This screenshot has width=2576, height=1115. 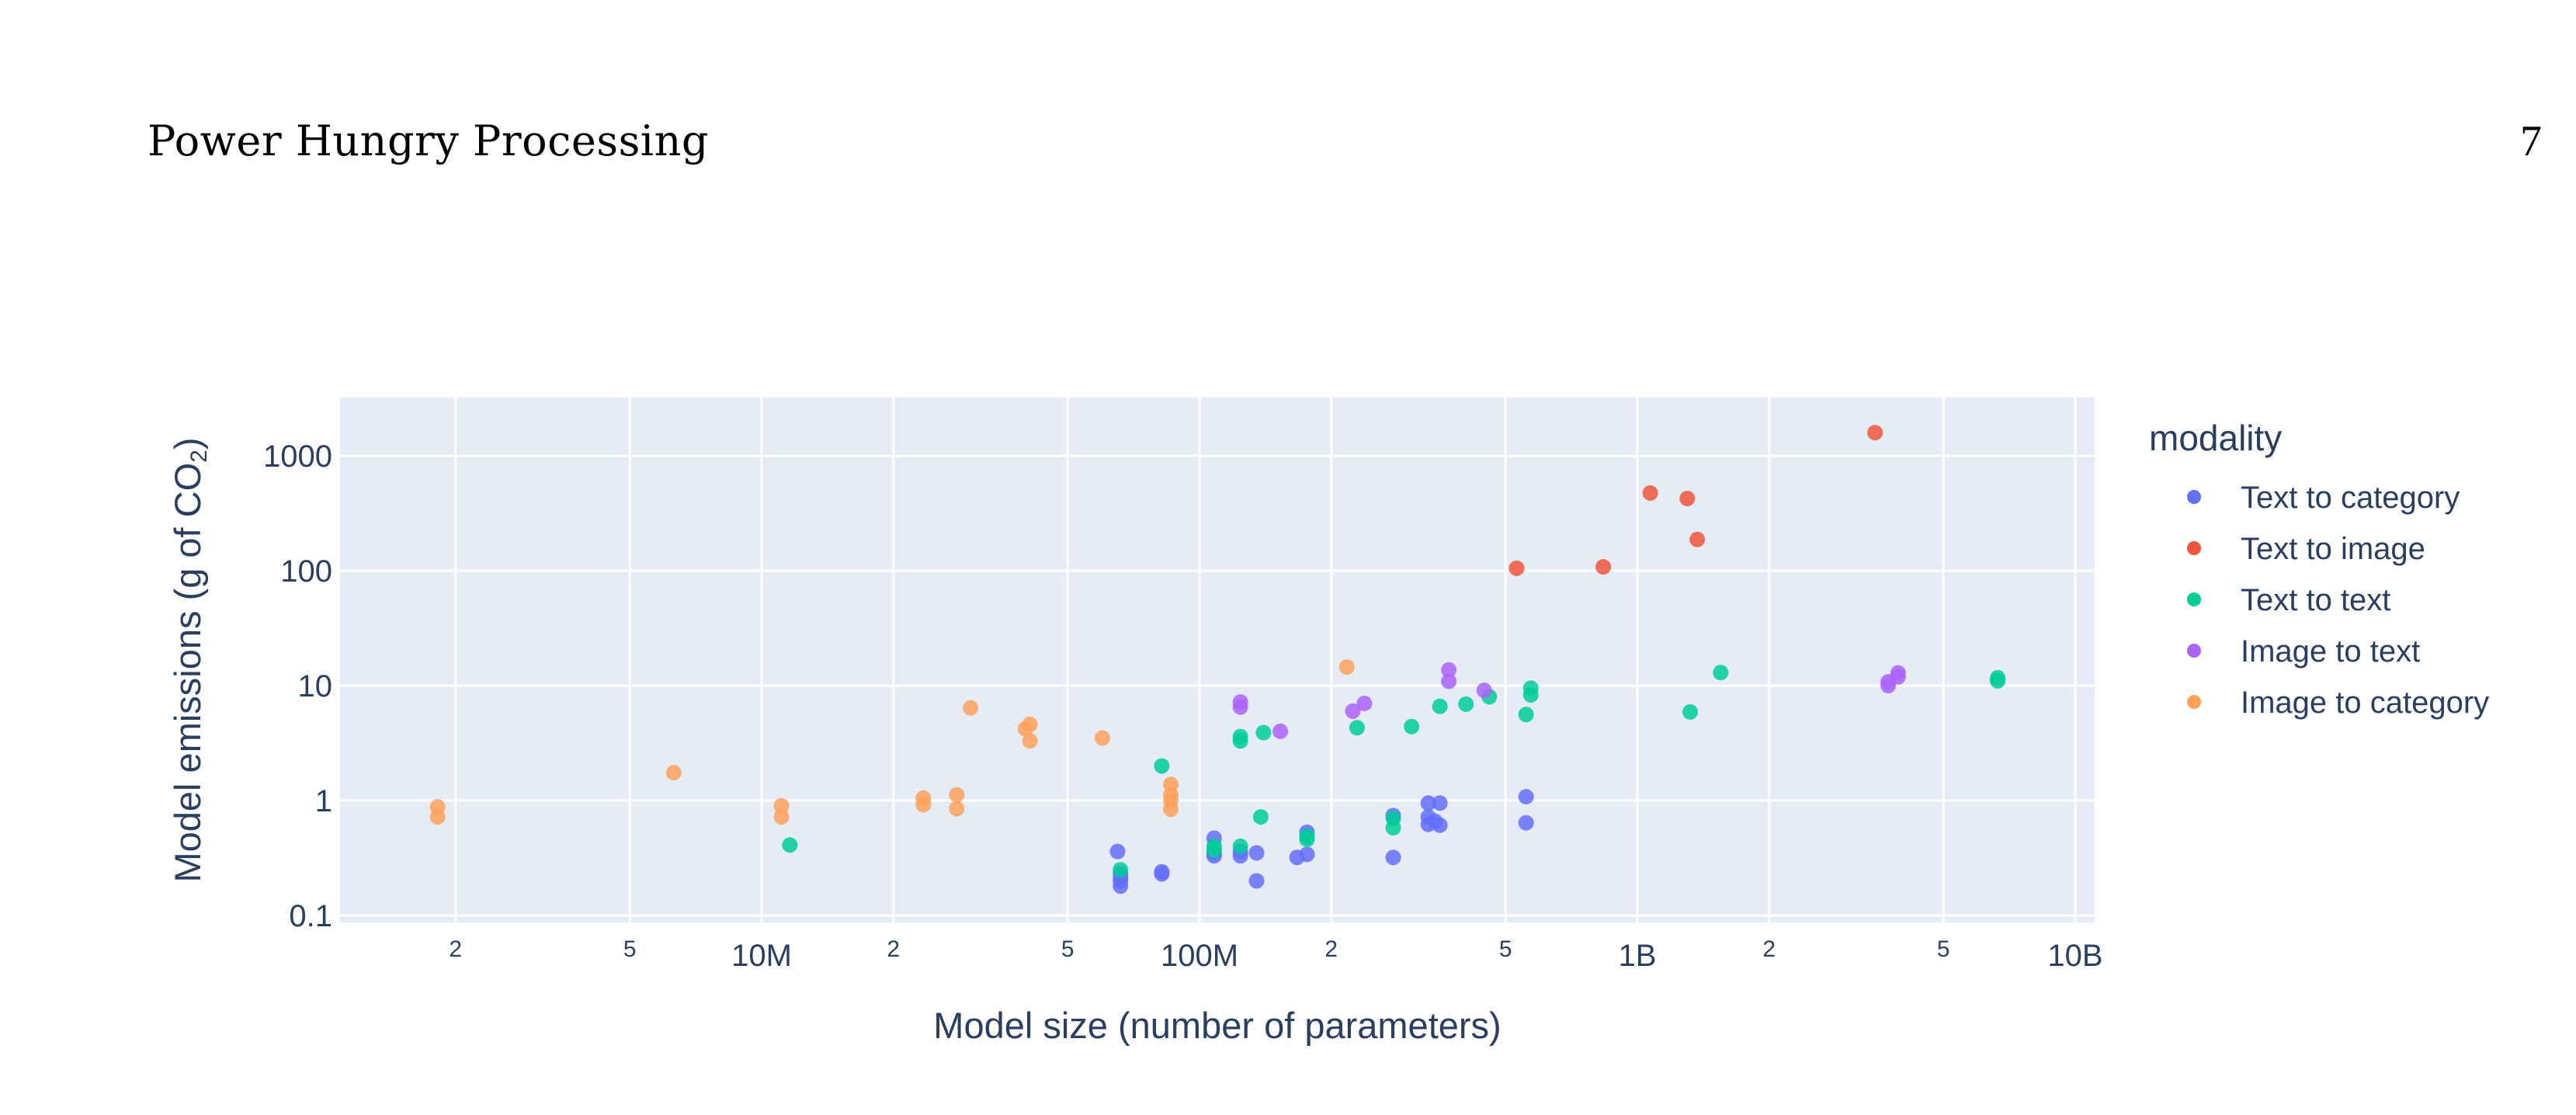 I want to click on series-image-to-text, so click(x=1569, y=701).